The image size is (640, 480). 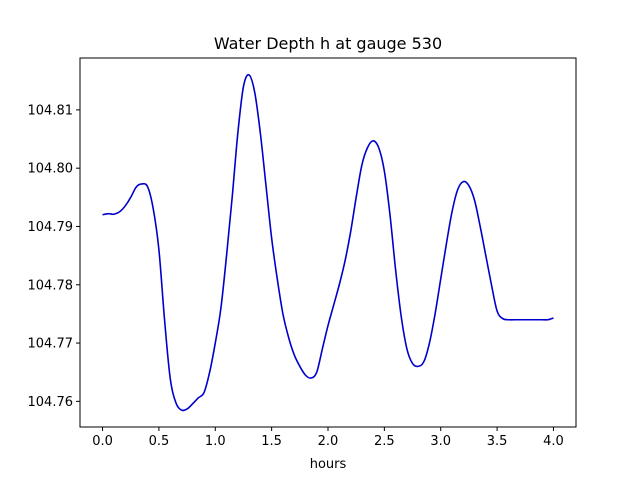 I want to click on y-tick-label: 104.78, so click(x=51, y=285).